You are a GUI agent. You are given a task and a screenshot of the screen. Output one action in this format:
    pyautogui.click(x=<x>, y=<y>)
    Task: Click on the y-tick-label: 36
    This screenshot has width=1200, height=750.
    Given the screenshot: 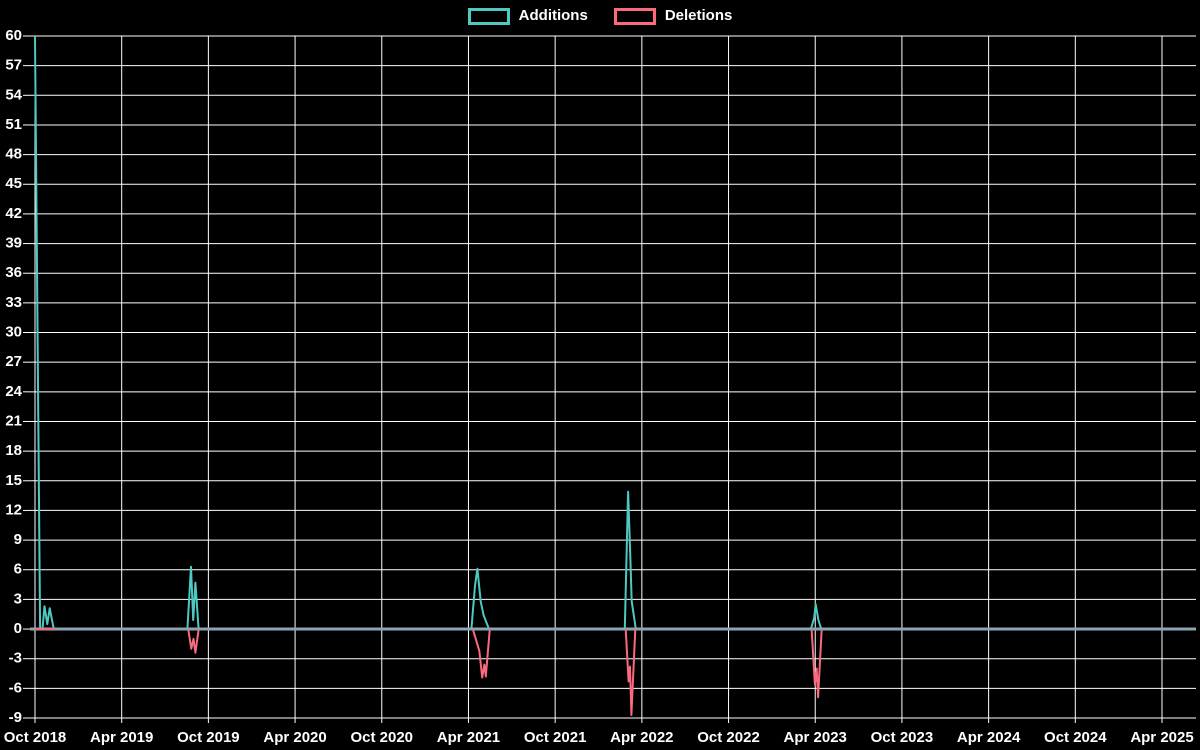 What is the action you would take?
    pyautogui.click(x=13, y=272)
    